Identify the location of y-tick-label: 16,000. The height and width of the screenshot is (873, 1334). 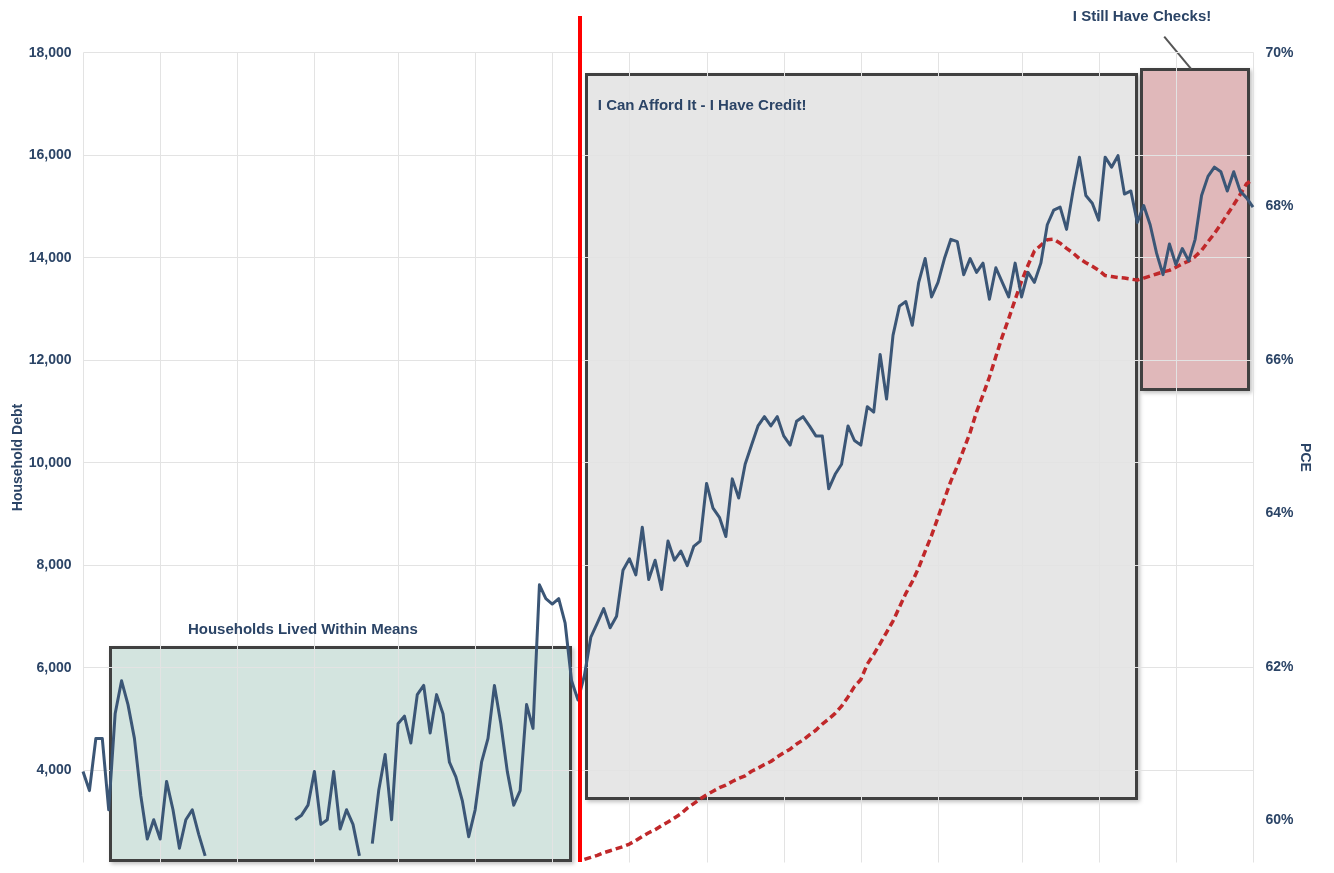
(50, 154).